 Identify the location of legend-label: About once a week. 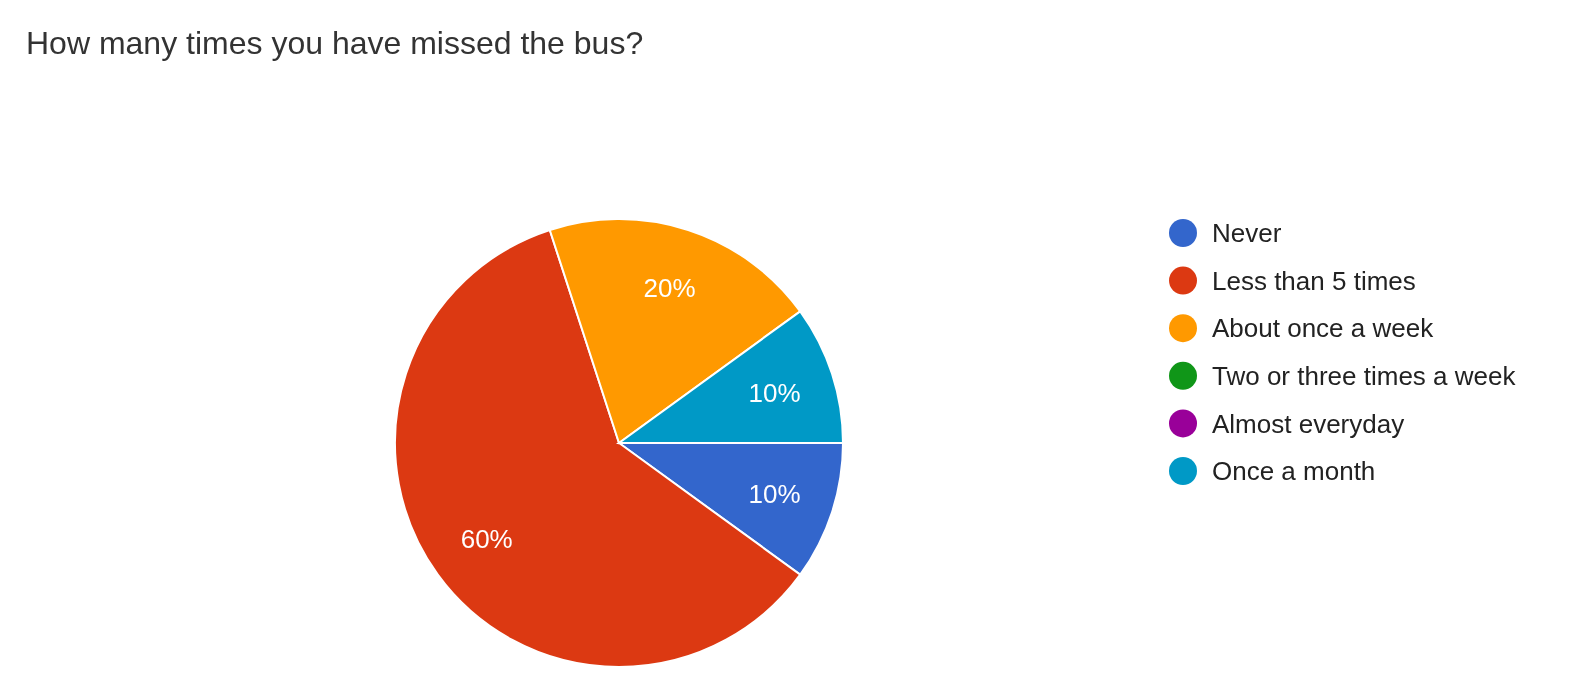
(1323, 328).